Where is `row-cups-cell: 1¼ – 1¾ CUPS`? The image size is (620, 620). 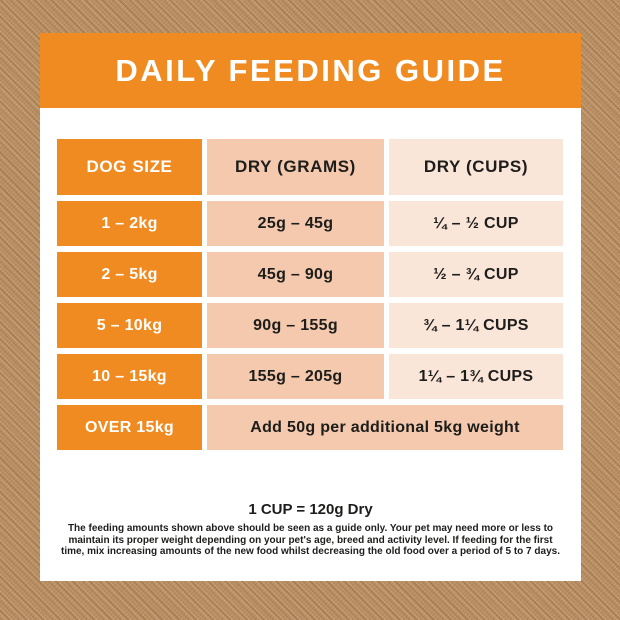
row-cups-cell: 1¼ – 1¾ CUPS is located at coordinates (476, 376).